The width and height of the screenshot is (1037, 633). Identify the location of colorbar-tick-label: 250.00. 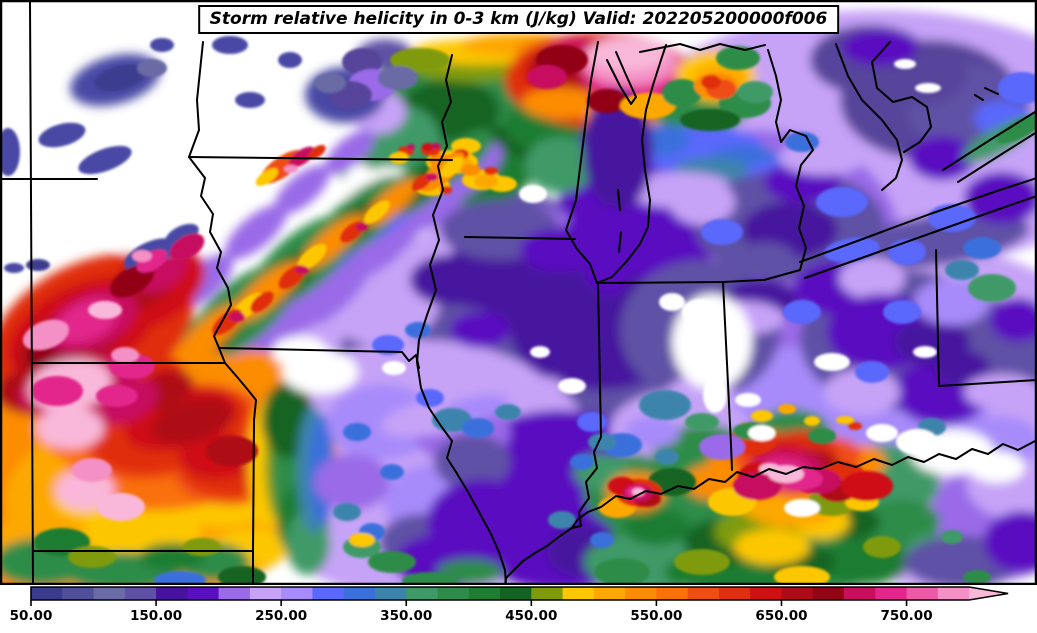
(281, 616).